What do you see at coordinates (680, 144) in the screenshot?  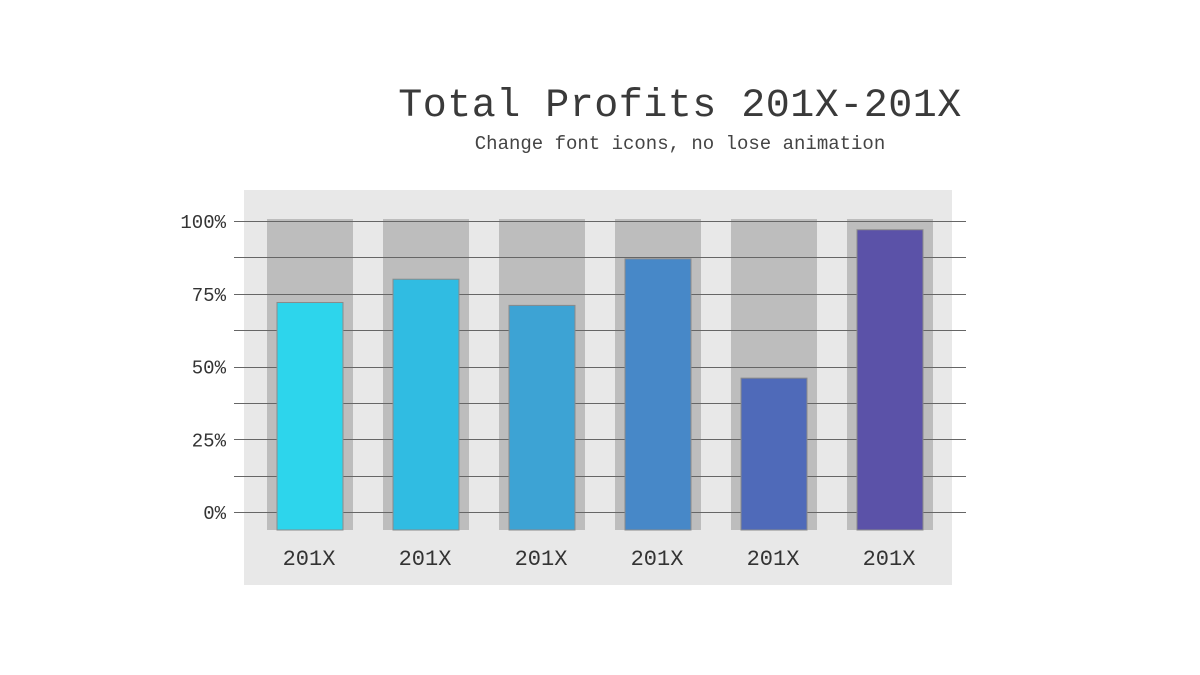 I see `chart-subtitle: Change font icons, no lose animation` at bounding box center [680, 144].